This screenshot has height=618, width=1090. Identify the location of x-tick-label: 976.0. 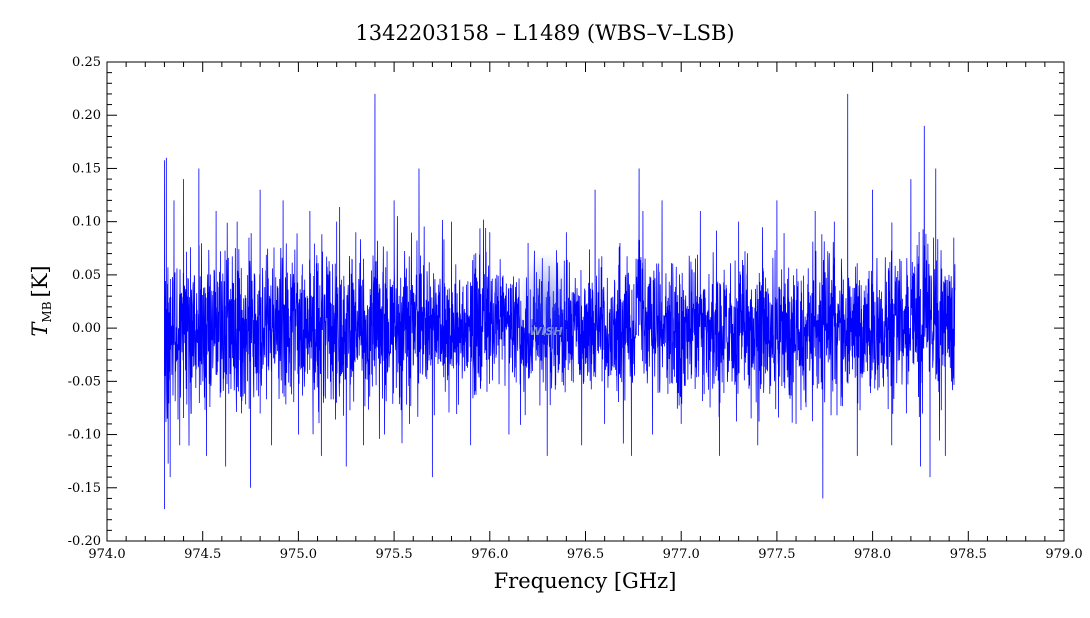
(489, 554).